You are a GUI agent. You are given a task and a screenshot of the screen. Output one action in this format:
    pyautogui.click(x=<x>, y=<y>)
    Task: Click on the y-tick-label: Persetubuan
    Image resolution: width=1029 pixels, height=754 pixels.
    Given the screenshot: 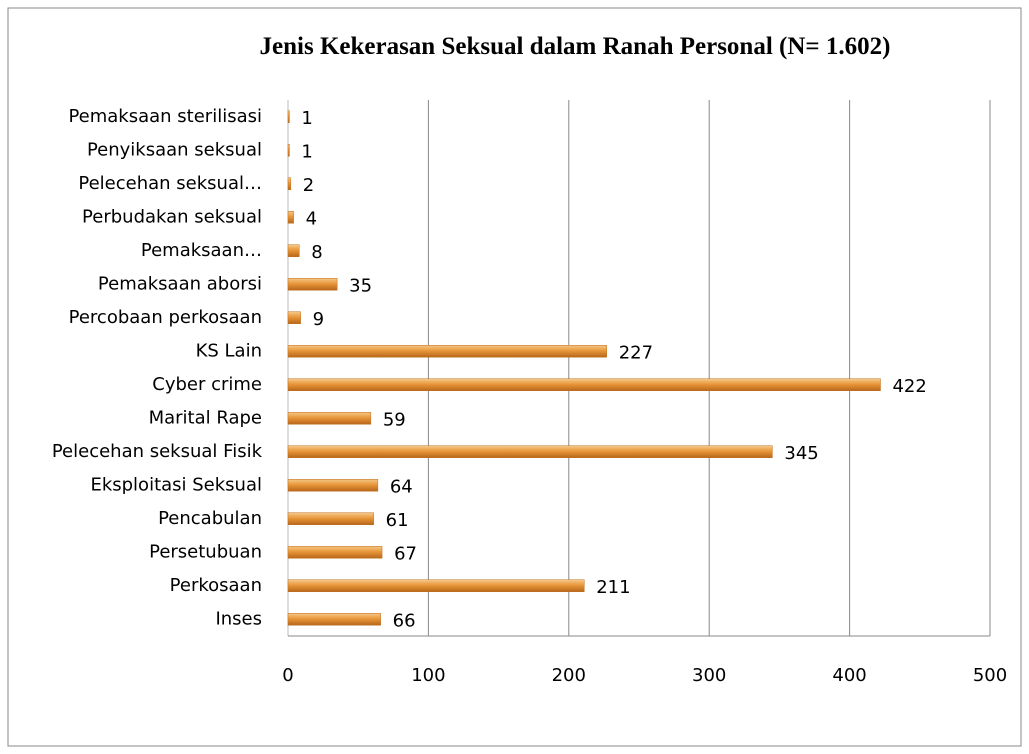 What is the action you would take?
    pyautogui.click(x=205, y=551)
    